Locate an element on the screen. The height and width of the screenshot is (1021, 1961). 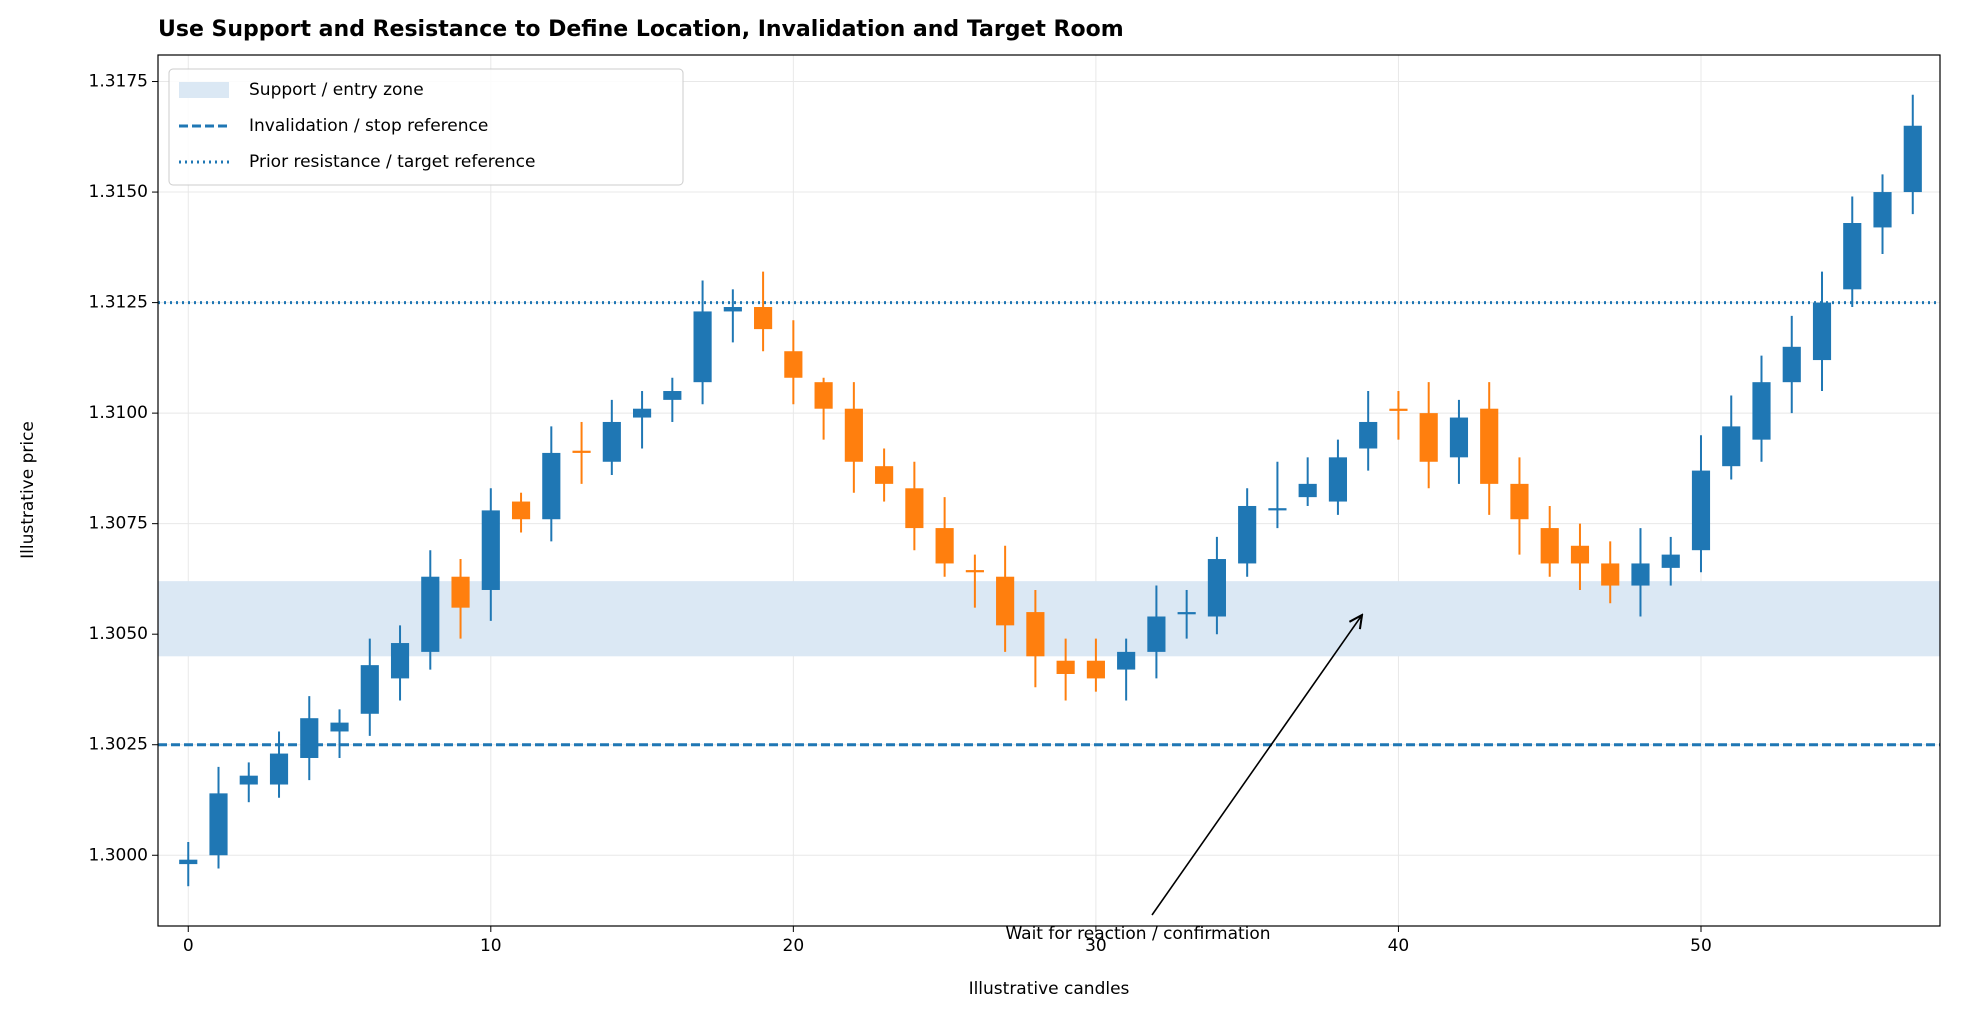
legend-box is located at coordinates (426, 127).